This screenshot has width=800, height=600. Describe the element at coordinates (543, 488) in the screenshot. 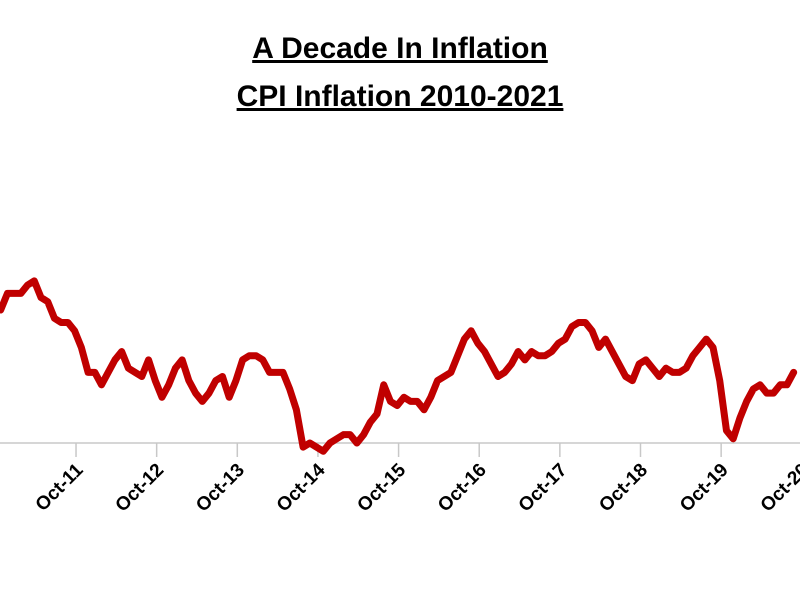

I see `x-tick-label: Oct-17` at that location.